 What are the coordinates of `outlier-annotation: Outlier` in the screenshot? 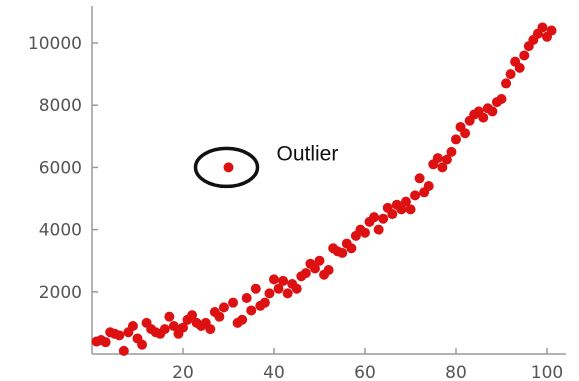 It's located at (308, 153).